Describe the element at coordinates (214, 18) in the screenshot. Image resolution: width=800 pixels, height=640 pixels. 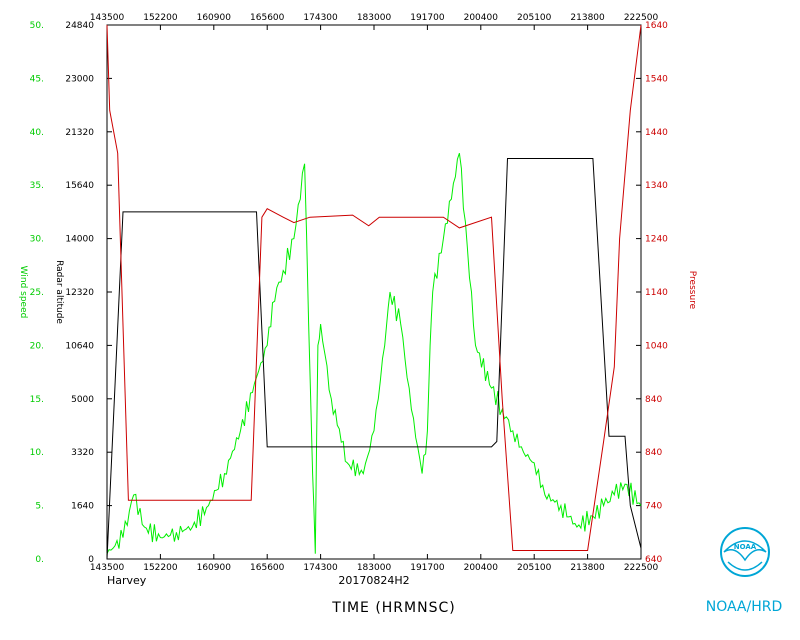
I see `x-tick-label-top-2: 160900` at that location.